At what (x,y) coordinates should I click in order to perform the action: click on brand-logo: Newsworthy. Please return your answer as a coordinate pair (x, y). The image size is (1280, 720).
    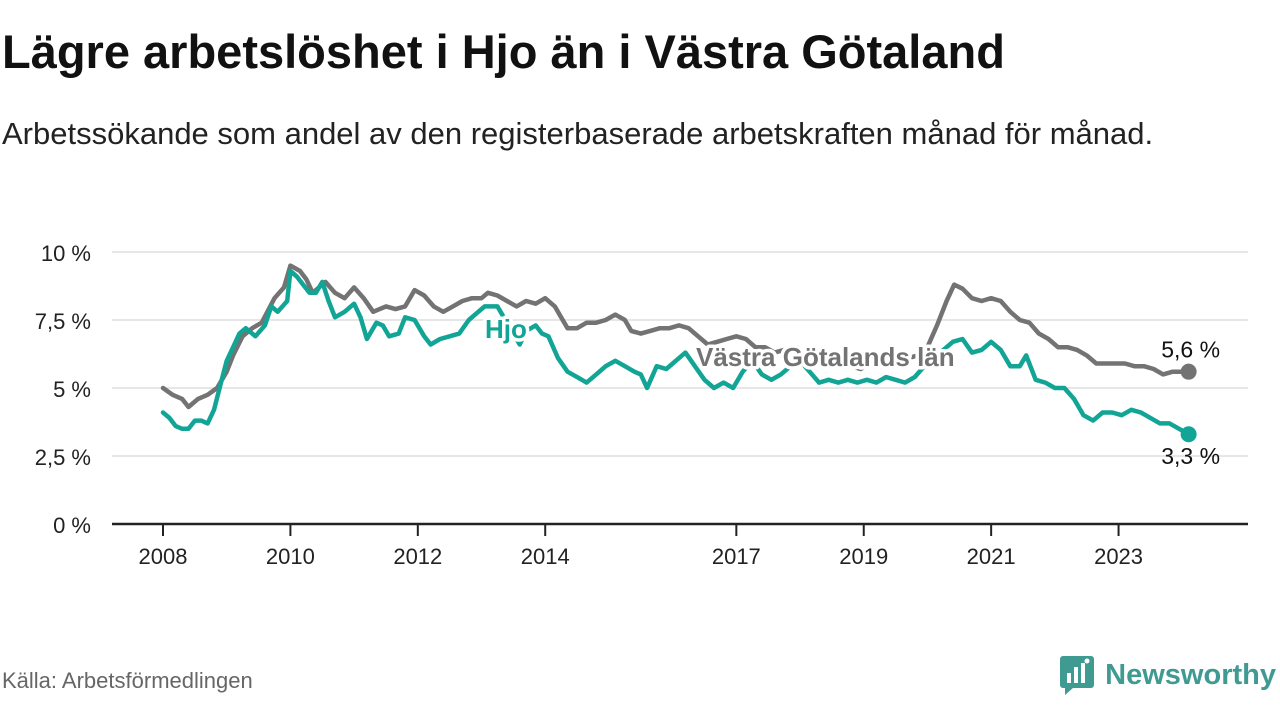
    Looking at the image, I should click on (1167, 675).